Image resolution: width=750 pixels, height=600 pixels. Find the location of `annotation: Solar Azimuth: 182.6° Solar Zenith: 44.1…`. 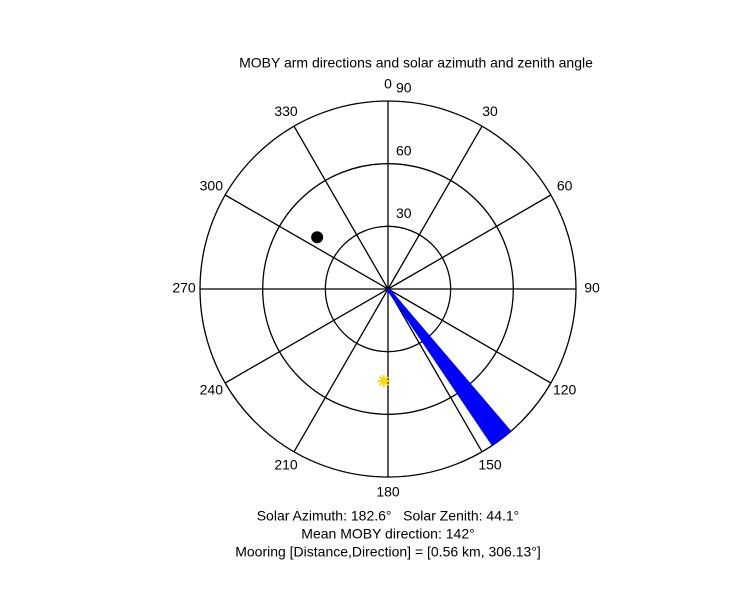

annotation: Solar Azimuth: 182.6° Solar Zenith: 44.1… is located at coordinates (388, 516).